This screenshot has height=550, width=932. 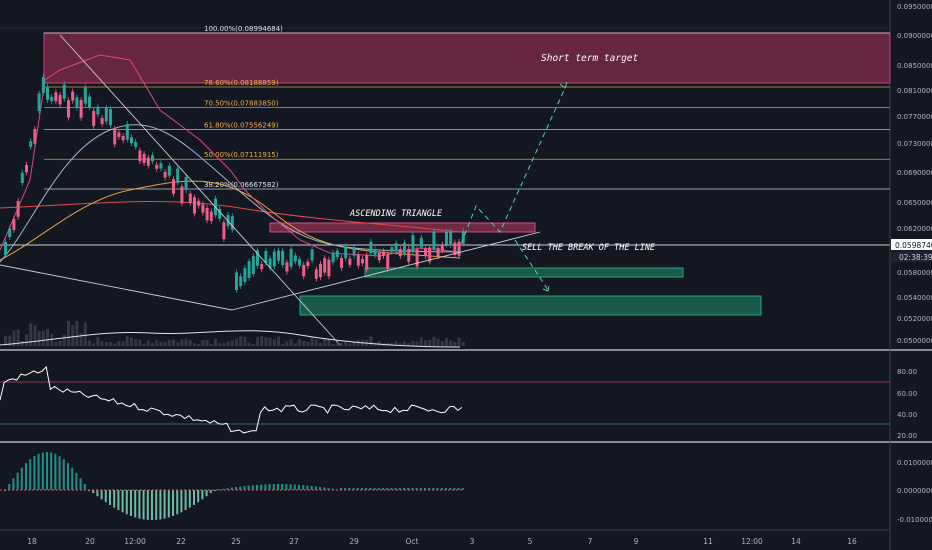 What do you see at coordinates (511, 170) in the screenshot?
I see `bullish-projection-arrow` at bounding box center [511, 170].